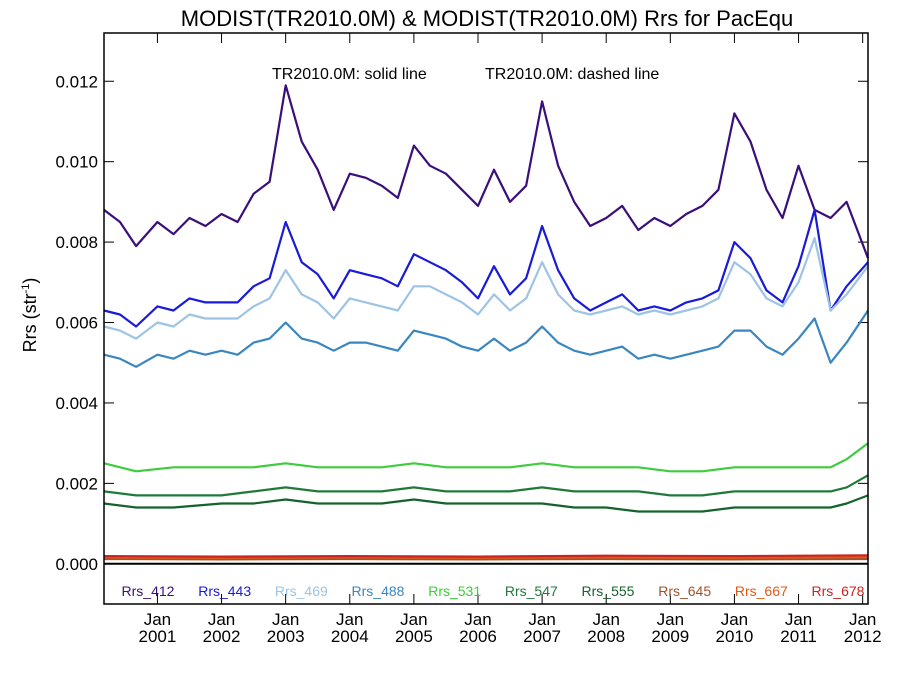 This screenshot has height=675, width=900. Describe the element at coordinates (76, 323) in the screenshot. I see `y-tick-label: 0.006` at that location.